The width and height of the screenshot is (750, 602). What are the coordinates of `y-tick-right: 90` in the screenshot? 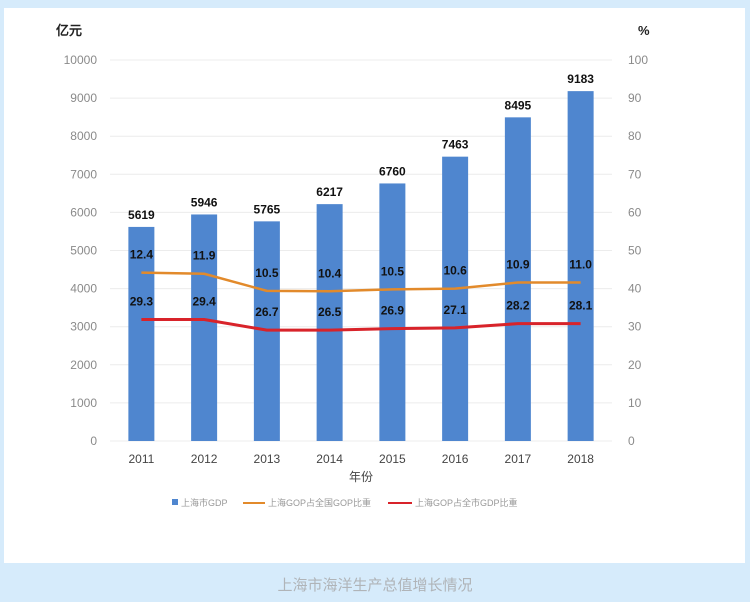 It's located at (635, 98).